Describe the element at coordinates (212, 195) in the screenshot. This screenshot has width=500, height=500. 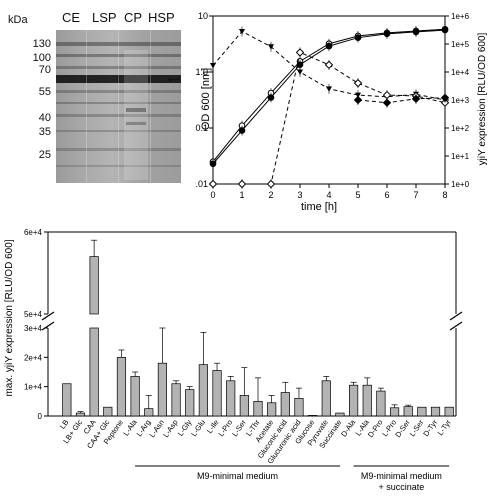
I see `x-tick-label: 0` at that location.